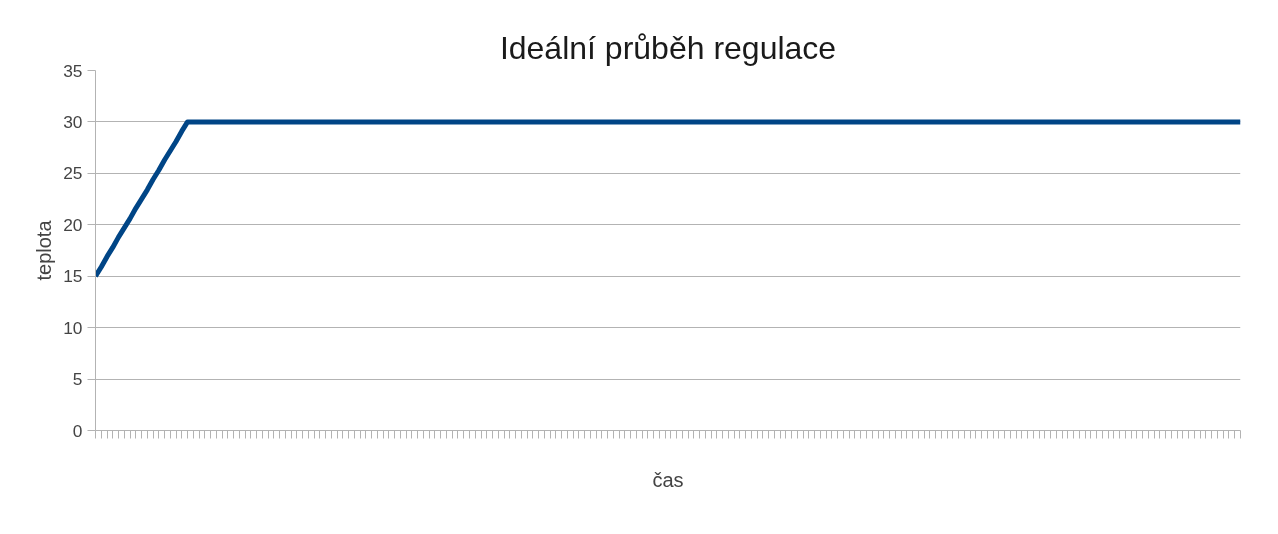 The image size is (1278, 534). Describe the element at coordinates (73, 327) in the screenshot. I see `y-tick-label: 10` at that location.